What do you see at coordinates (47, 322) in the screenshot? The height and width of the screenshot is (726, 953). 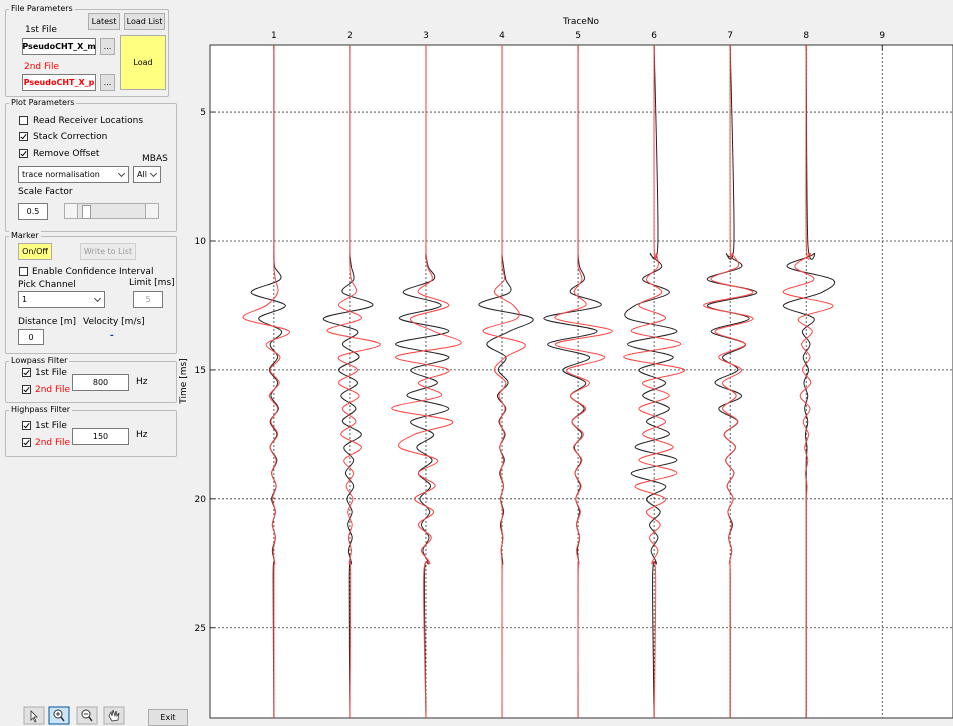 I see `label: Distance [m]` at bounding box center [47, 322].